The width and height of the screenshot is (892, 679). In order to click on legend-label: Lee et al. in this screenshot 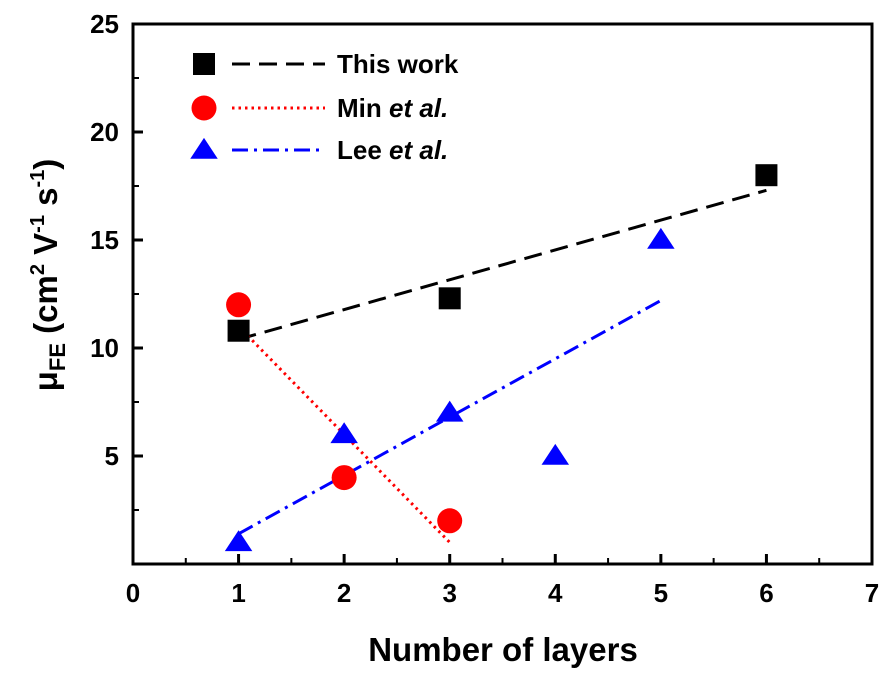, I will do `click(392, 150)`.